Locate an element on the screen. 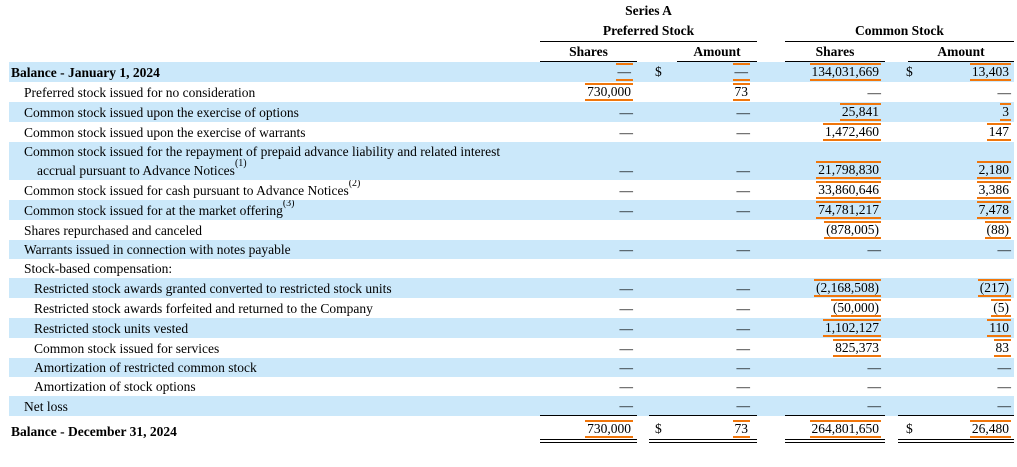 This screenshot has width=1017, height=467. common-shares-marked-value: 74,781,217 is located at coordinates (848, 210).